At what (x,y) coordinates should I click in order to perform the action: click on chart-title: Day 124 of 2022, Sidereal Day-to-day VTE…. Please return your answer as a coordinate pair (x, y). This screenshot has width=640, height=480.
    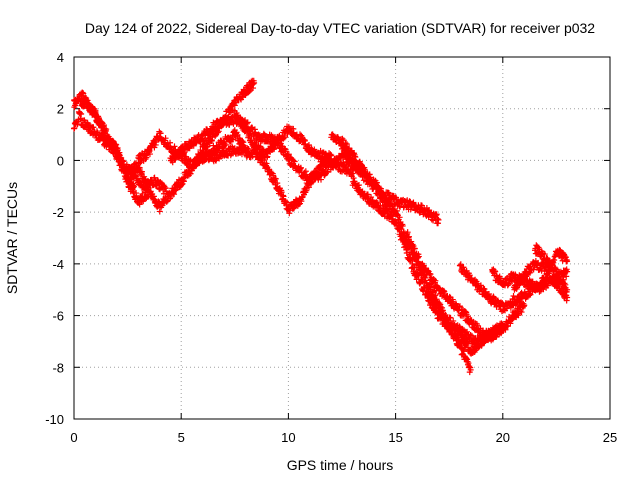
    Looking at the image, I should click on (340, 28).